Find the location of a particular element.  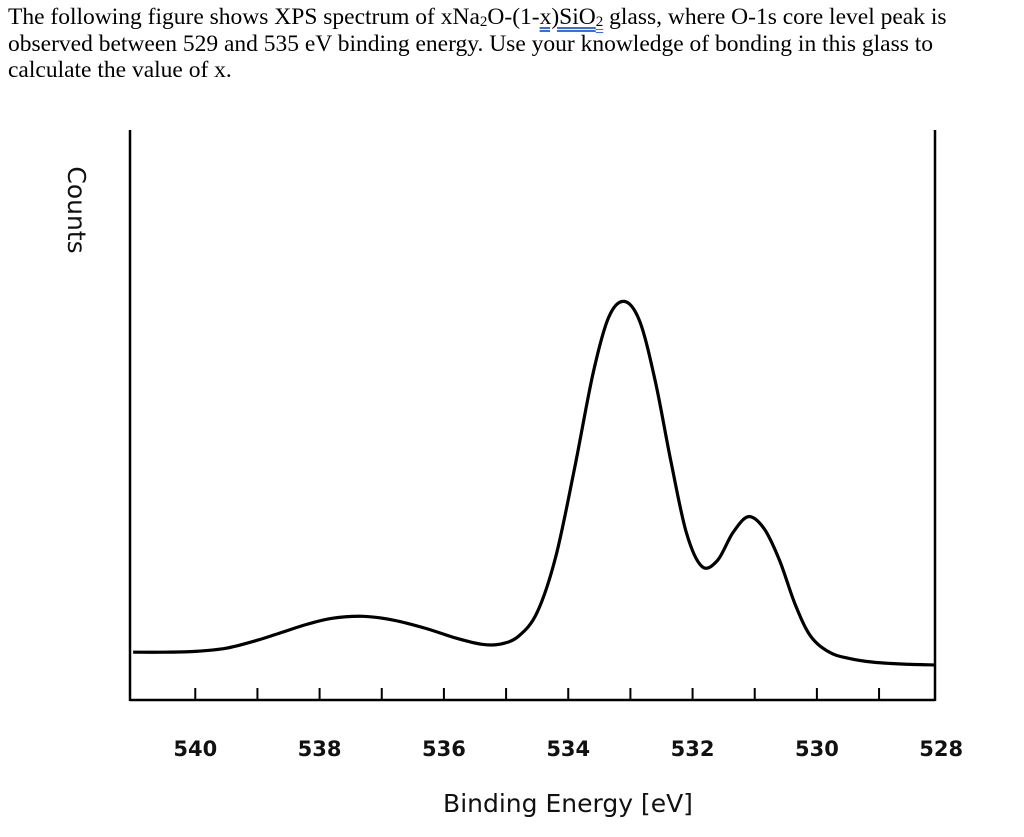

x-tick-label: 538 is located at coordinates (320, 749).